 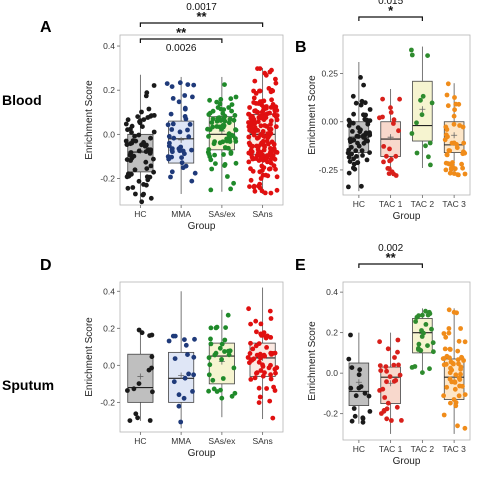 What do you see at coordinates (390, 3) in the screenshot?
I see `p-value-label: 0.015` at bounding box center [390, 3].